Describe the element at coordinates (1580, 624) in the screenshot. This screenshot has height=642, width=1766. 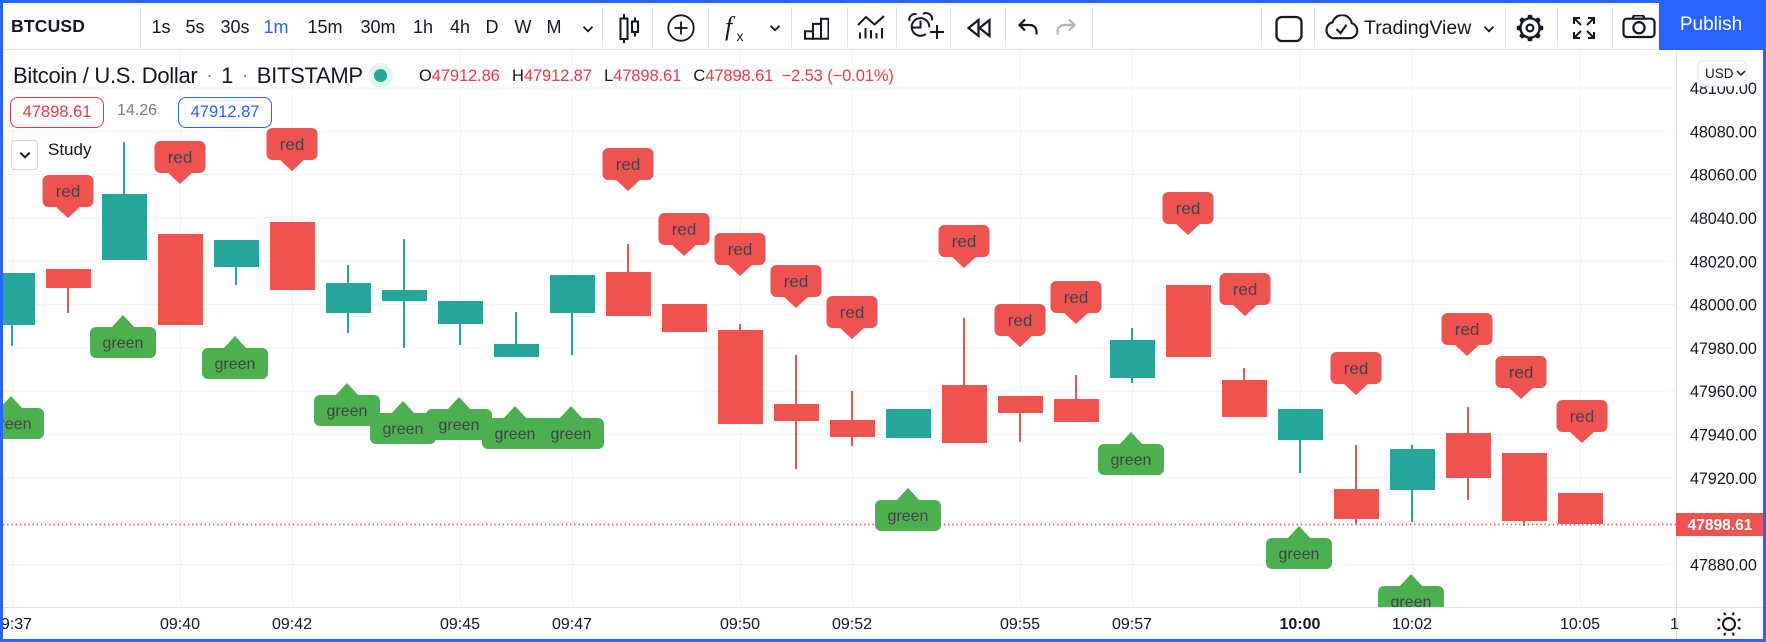
I see `svg-text: 10:05` at that location.